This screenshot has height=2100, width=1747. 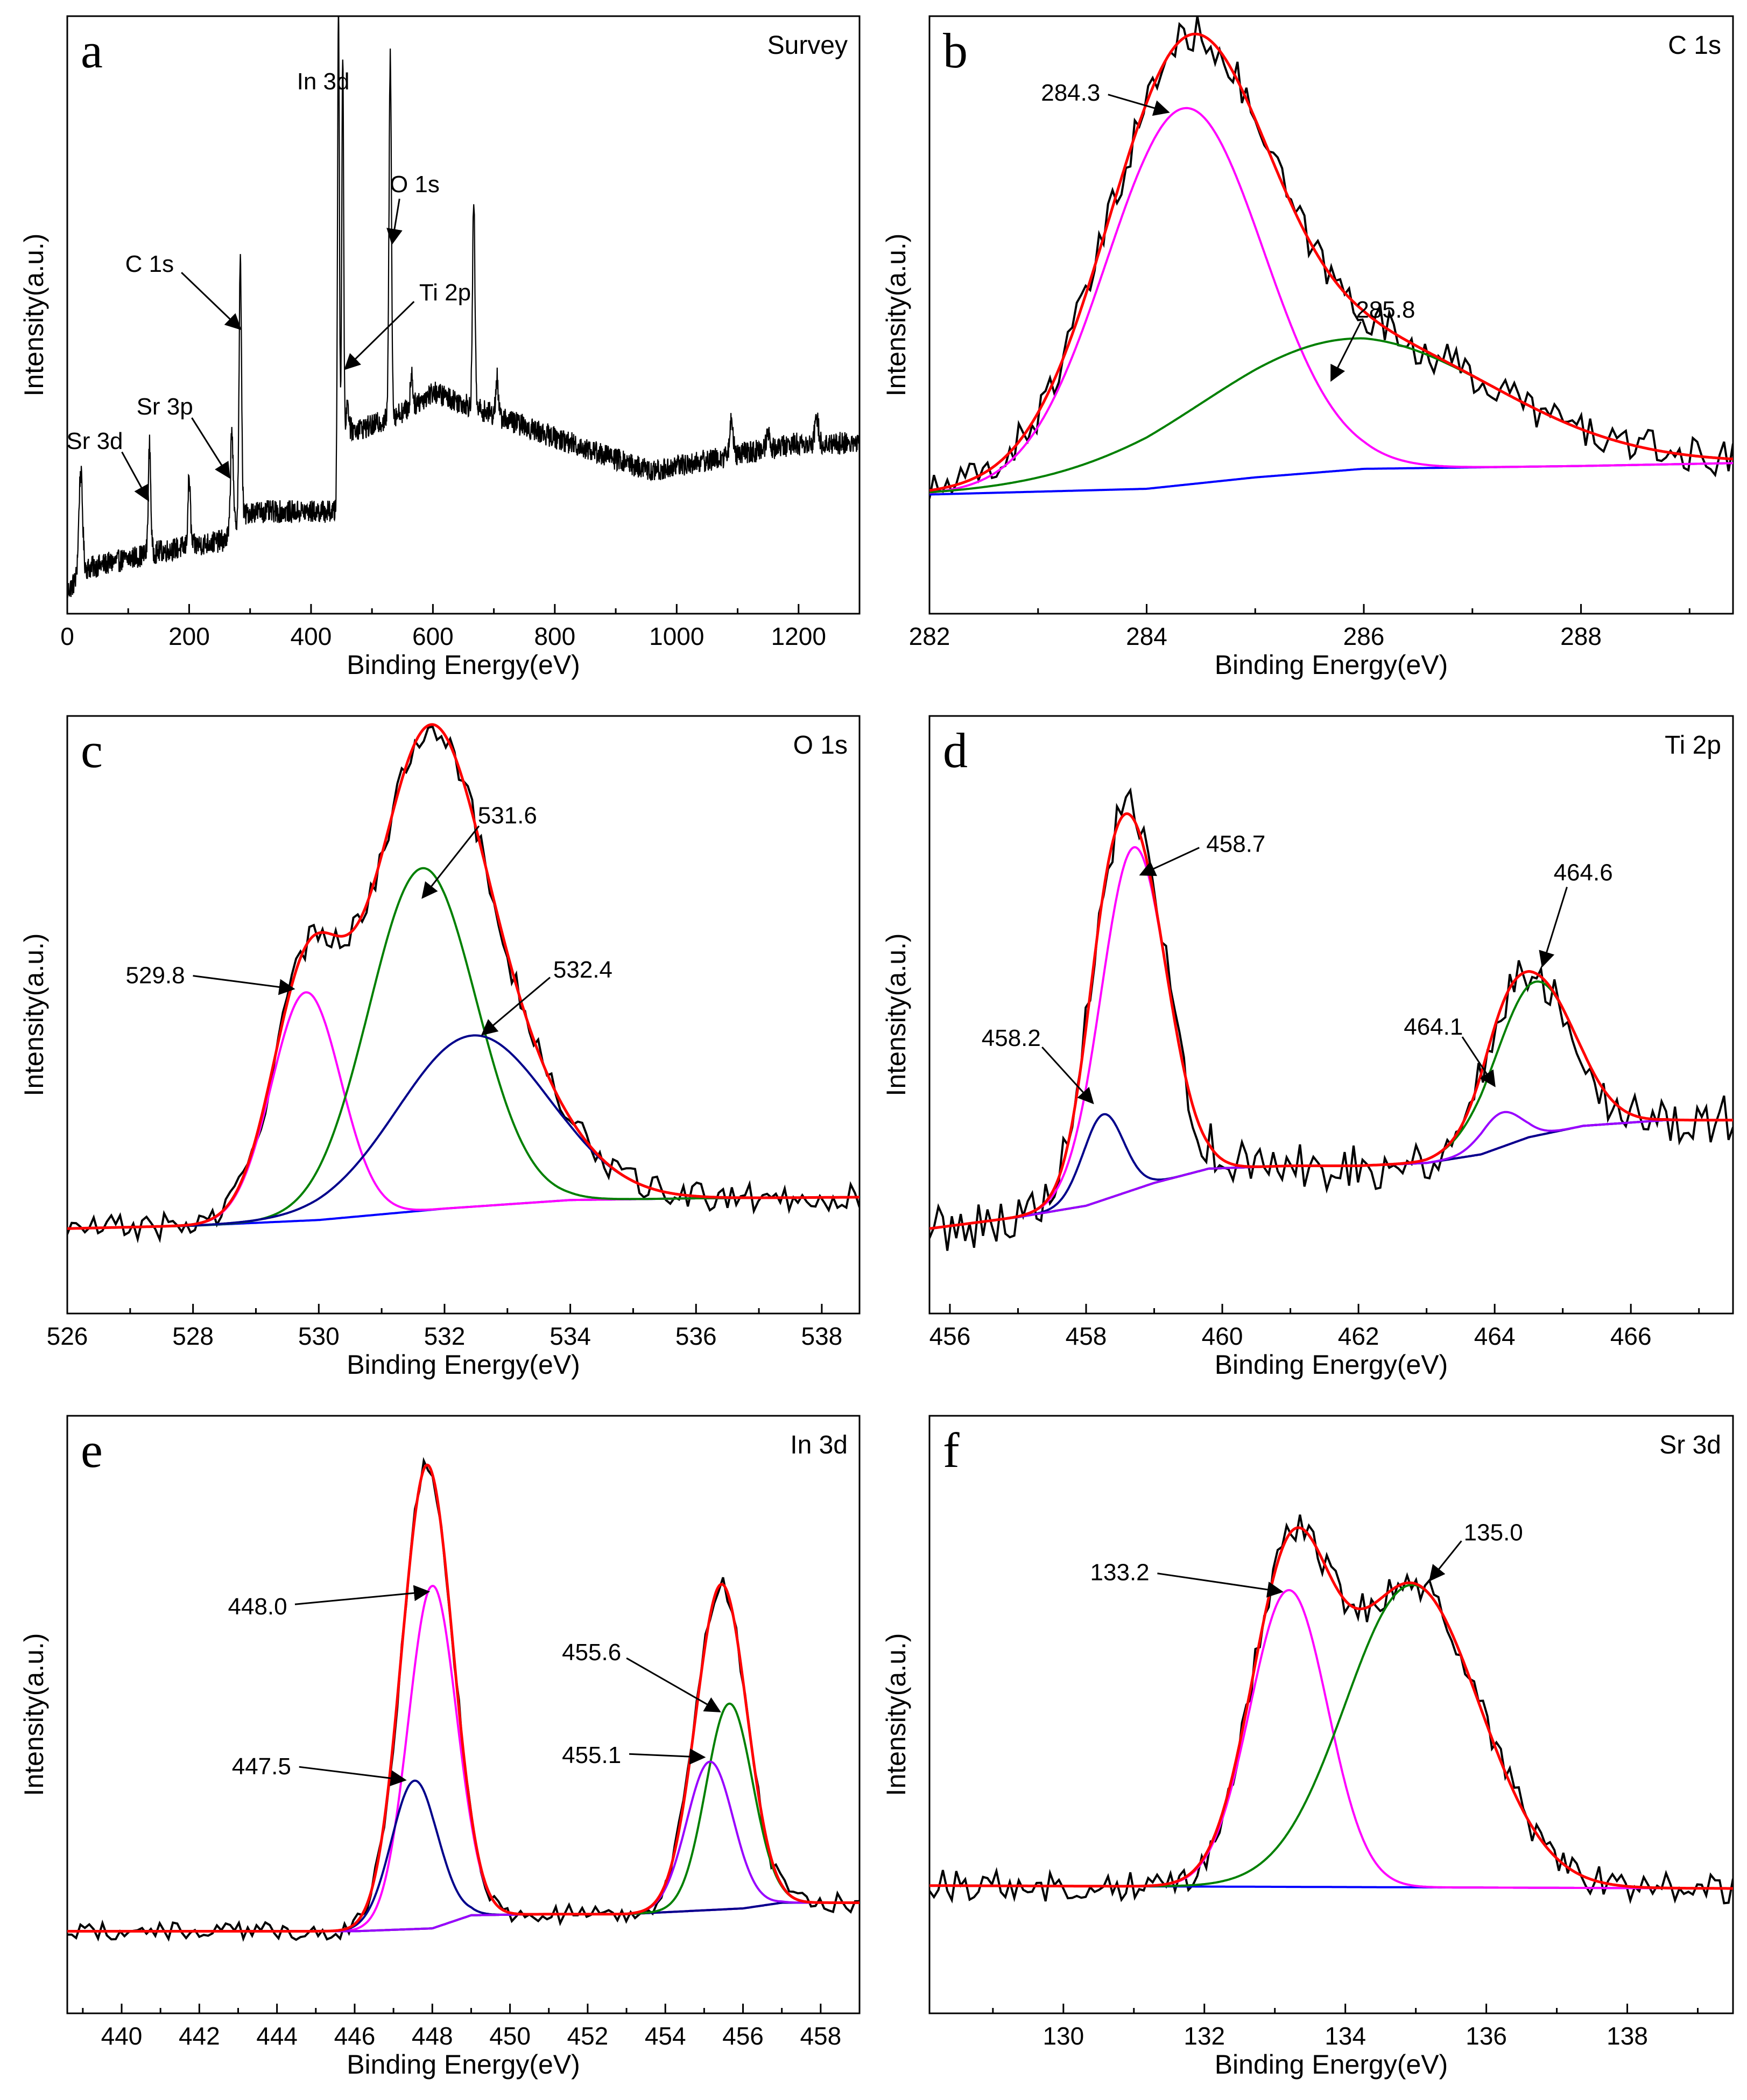 What do you see at coordinates (582, 970) in the screenshot?
I see `annotation-label: 532.4` at bounding box center [582, 970].